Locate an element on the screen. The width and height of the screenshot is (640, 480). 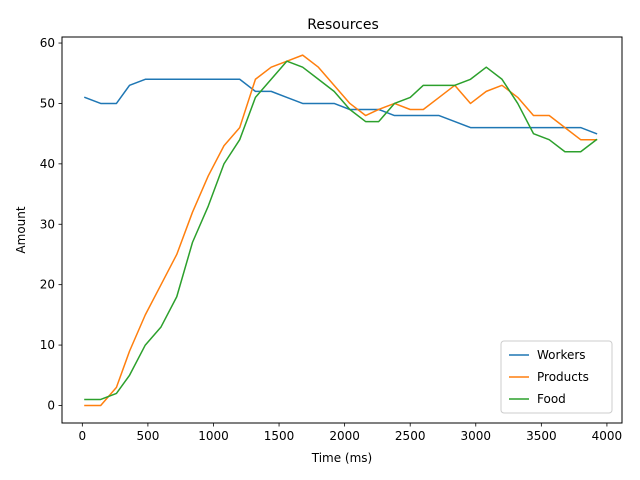
y-tick-label: 20 is located at coordinates (47, 285).